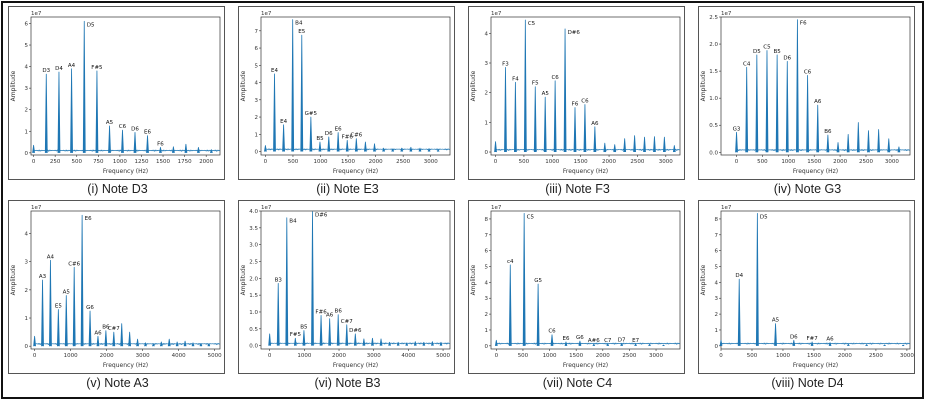 This screenshot has height=400, width=925. Describe the element at coordinates (117, 189) in the screenshot. I see `caption: (i) Note D3` at that location.